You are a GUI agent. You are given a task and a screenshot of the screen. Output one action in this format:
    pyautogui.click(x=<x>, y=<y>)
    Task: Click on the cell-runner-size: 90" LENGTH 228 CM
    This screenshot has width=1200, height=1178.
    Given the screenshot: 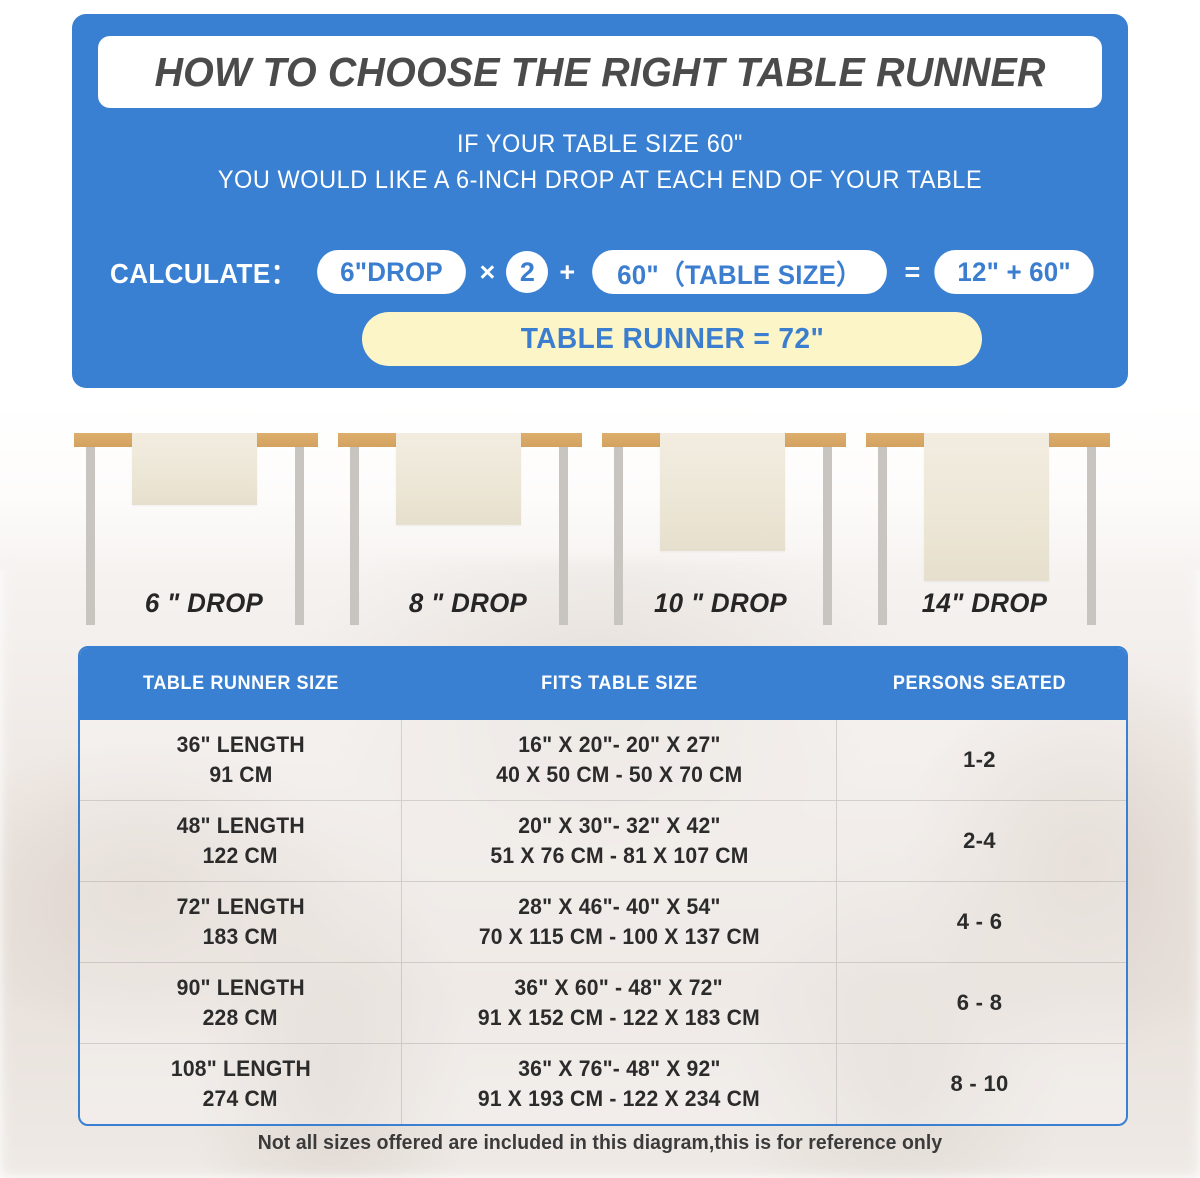 What is the action you would take?
    pyautogui.click(x=241, y=1003)
    